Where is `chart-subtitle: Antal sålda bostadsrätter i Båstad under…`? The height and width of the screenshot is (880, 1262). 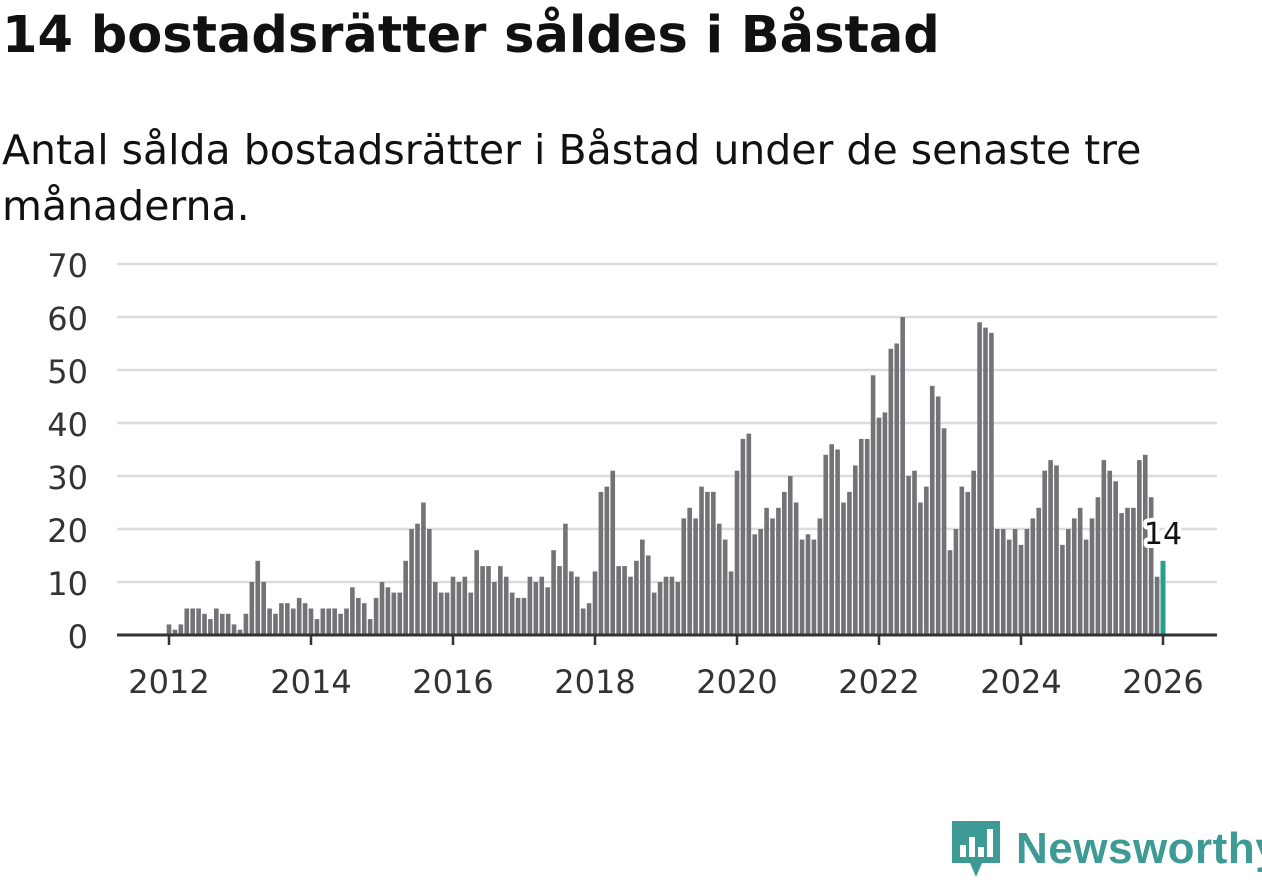
chart-subtitle: Antal sålda bostadsrätter i Båstad under… is located at coordinates (572, 178).